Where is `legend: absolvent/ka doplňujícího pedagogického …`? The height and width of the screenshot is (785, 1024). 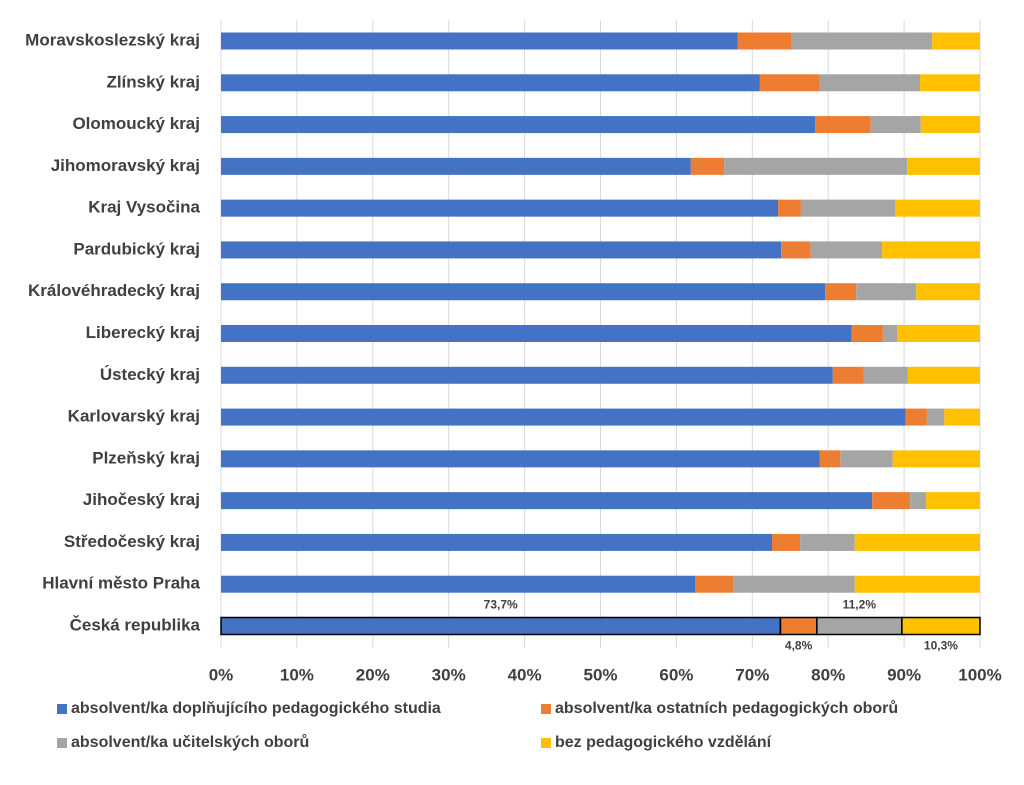 legend: absolvent/ka doplňujícího pedagogického … is located at coordinates (477, 725).